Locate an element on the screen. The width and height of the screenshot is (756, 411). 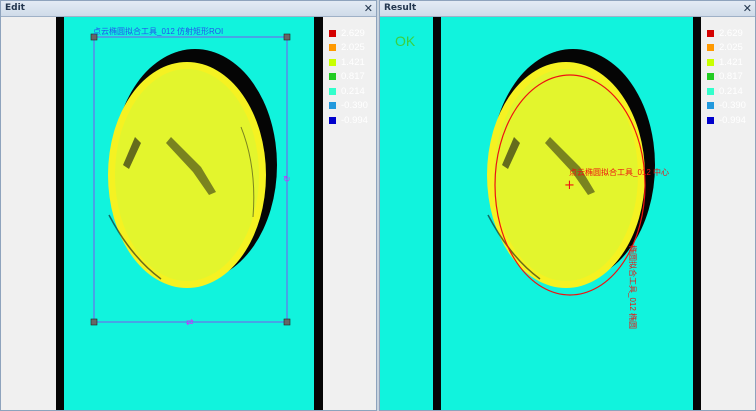
roi-handle-top-left is located at coordinates (94, 37).